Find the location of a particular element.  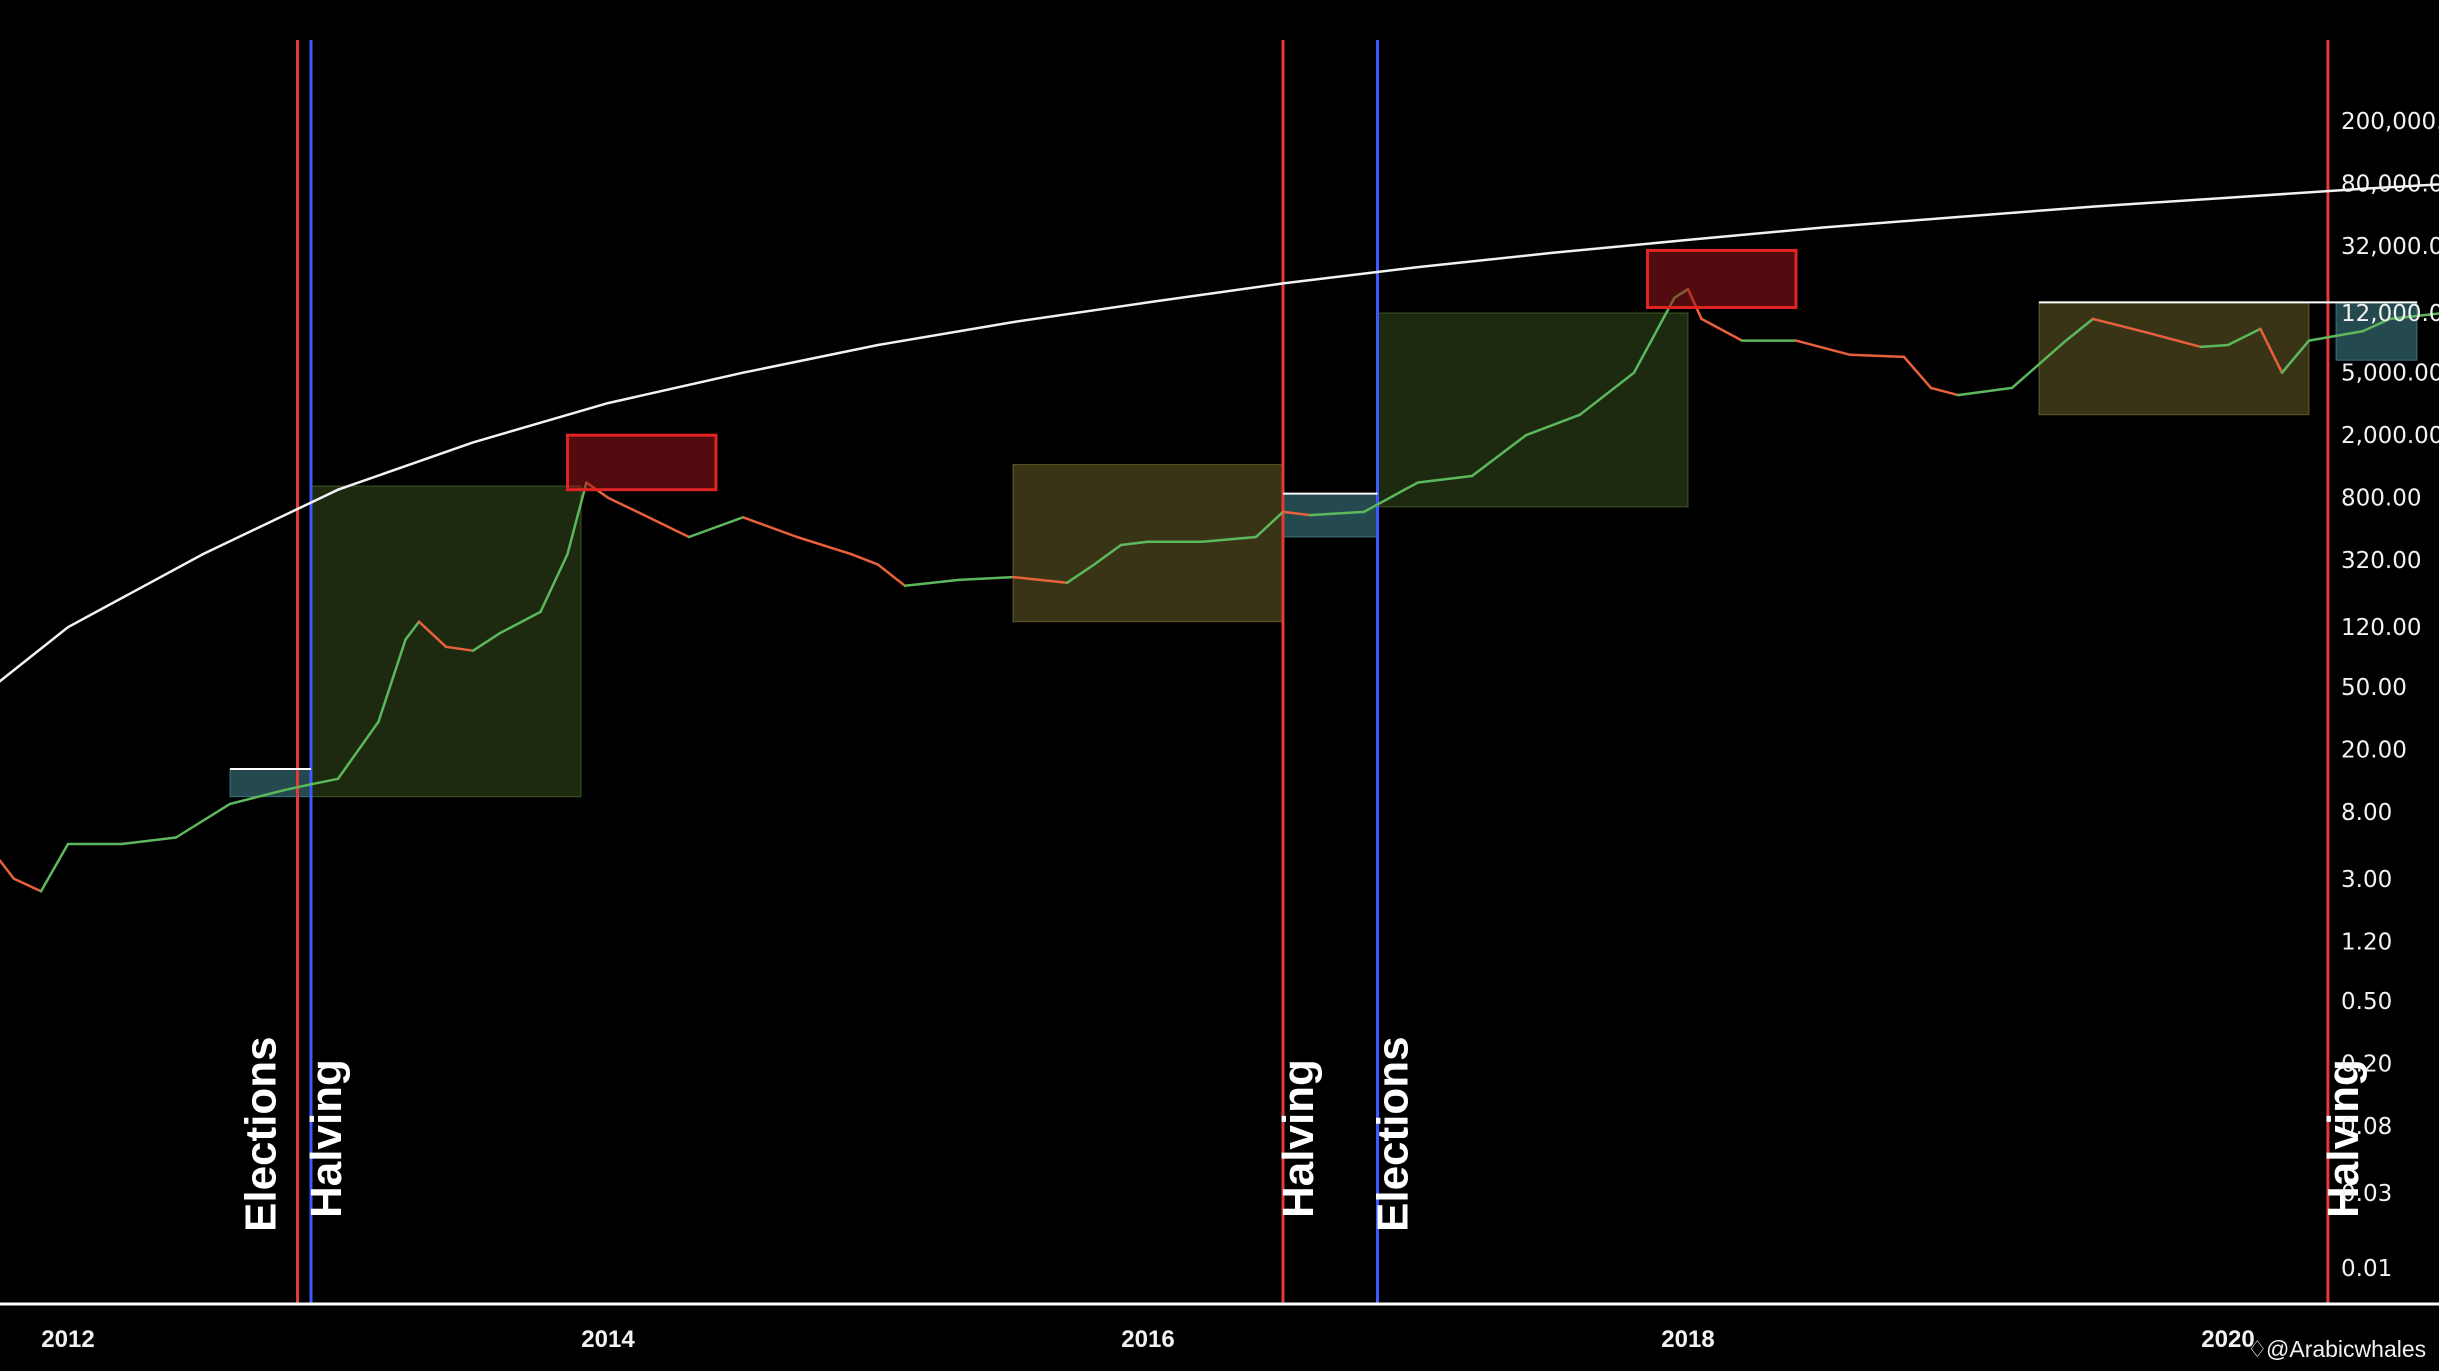

y-tick-label-4: 5,000.00 is located at coordinates (2390, 374).